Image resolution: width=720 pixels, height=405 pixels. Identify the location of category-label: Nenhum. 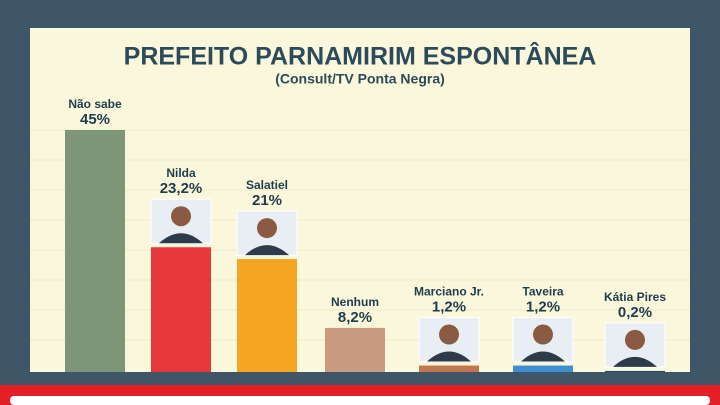
(355, 302).